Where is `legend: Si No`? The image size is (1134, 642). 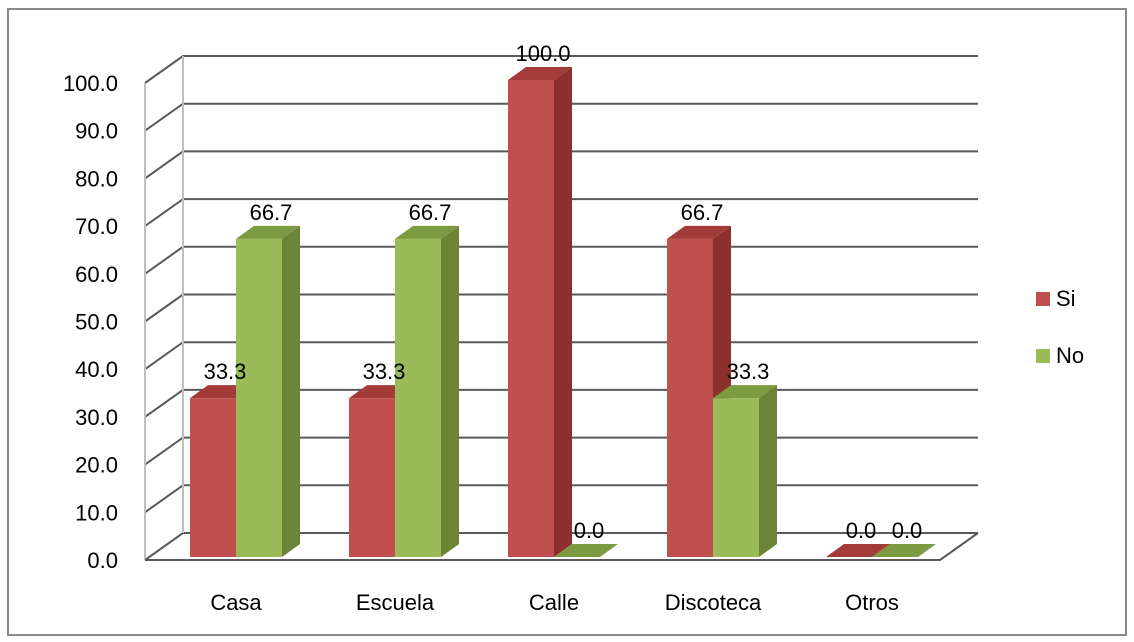 legend: Si No is located at coordinates (1060, 327).